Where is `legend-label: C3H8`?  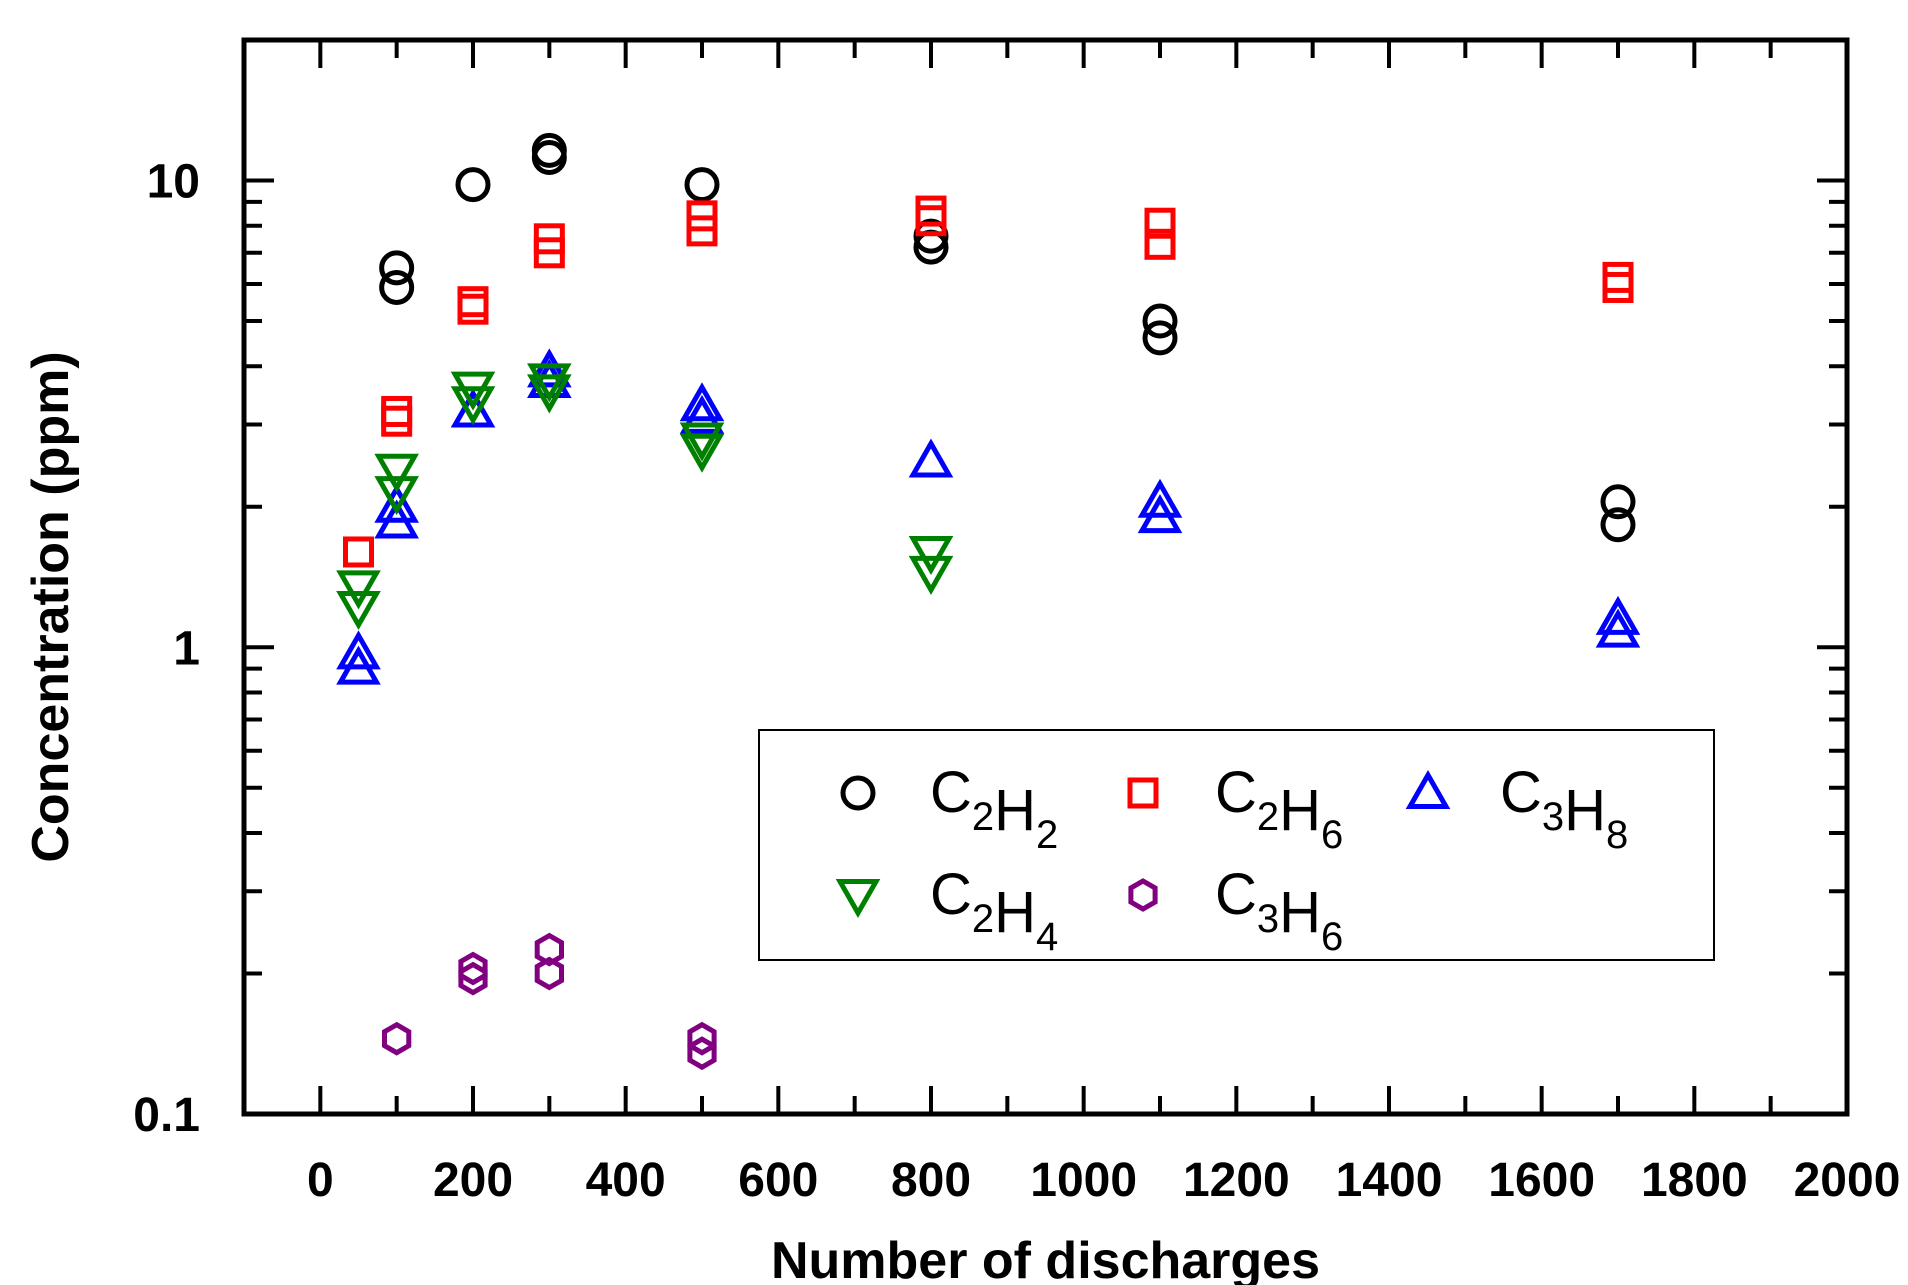 legend-label: C3H8 is located at coordinates (1564, 808).